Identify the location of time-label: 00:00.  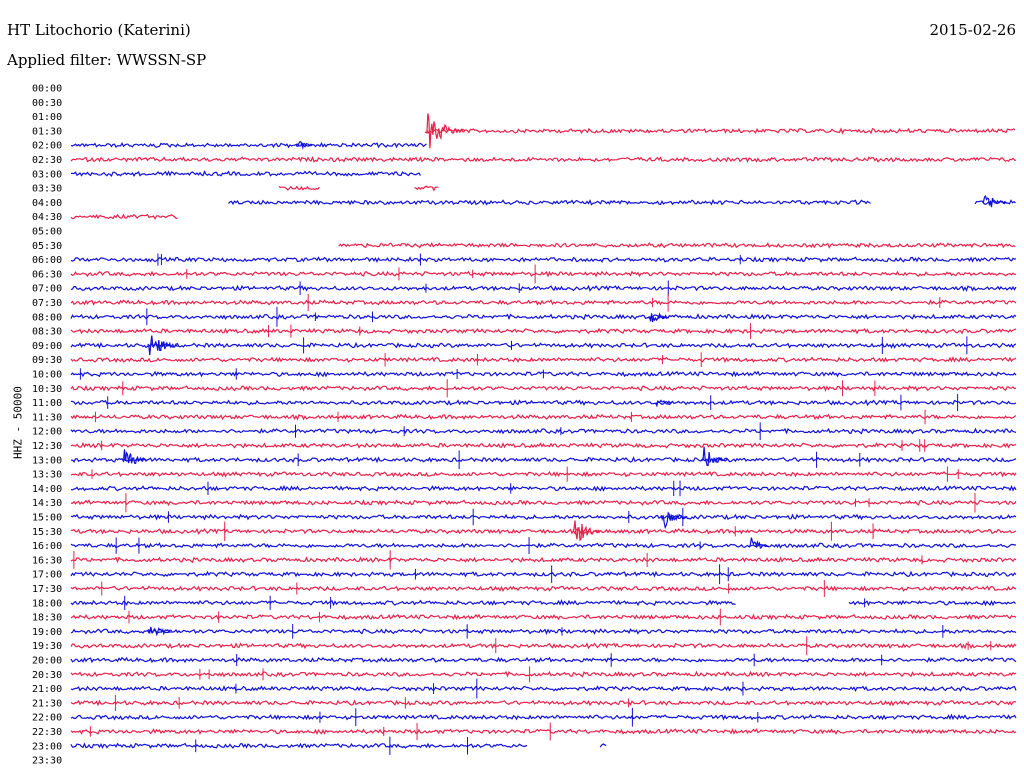
(47, 89).